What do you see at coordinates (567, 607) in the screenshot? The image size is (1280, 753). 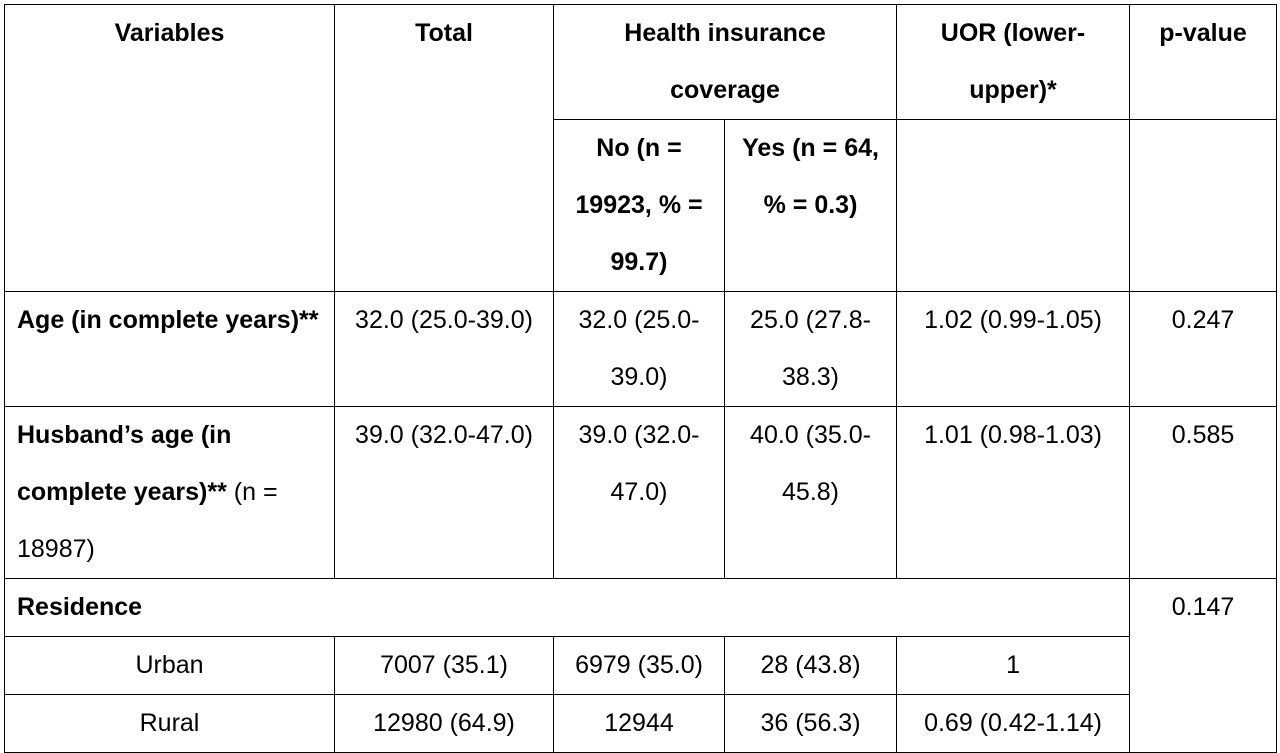 I see `residence-label: Residence` at bounding box center [567, 607].